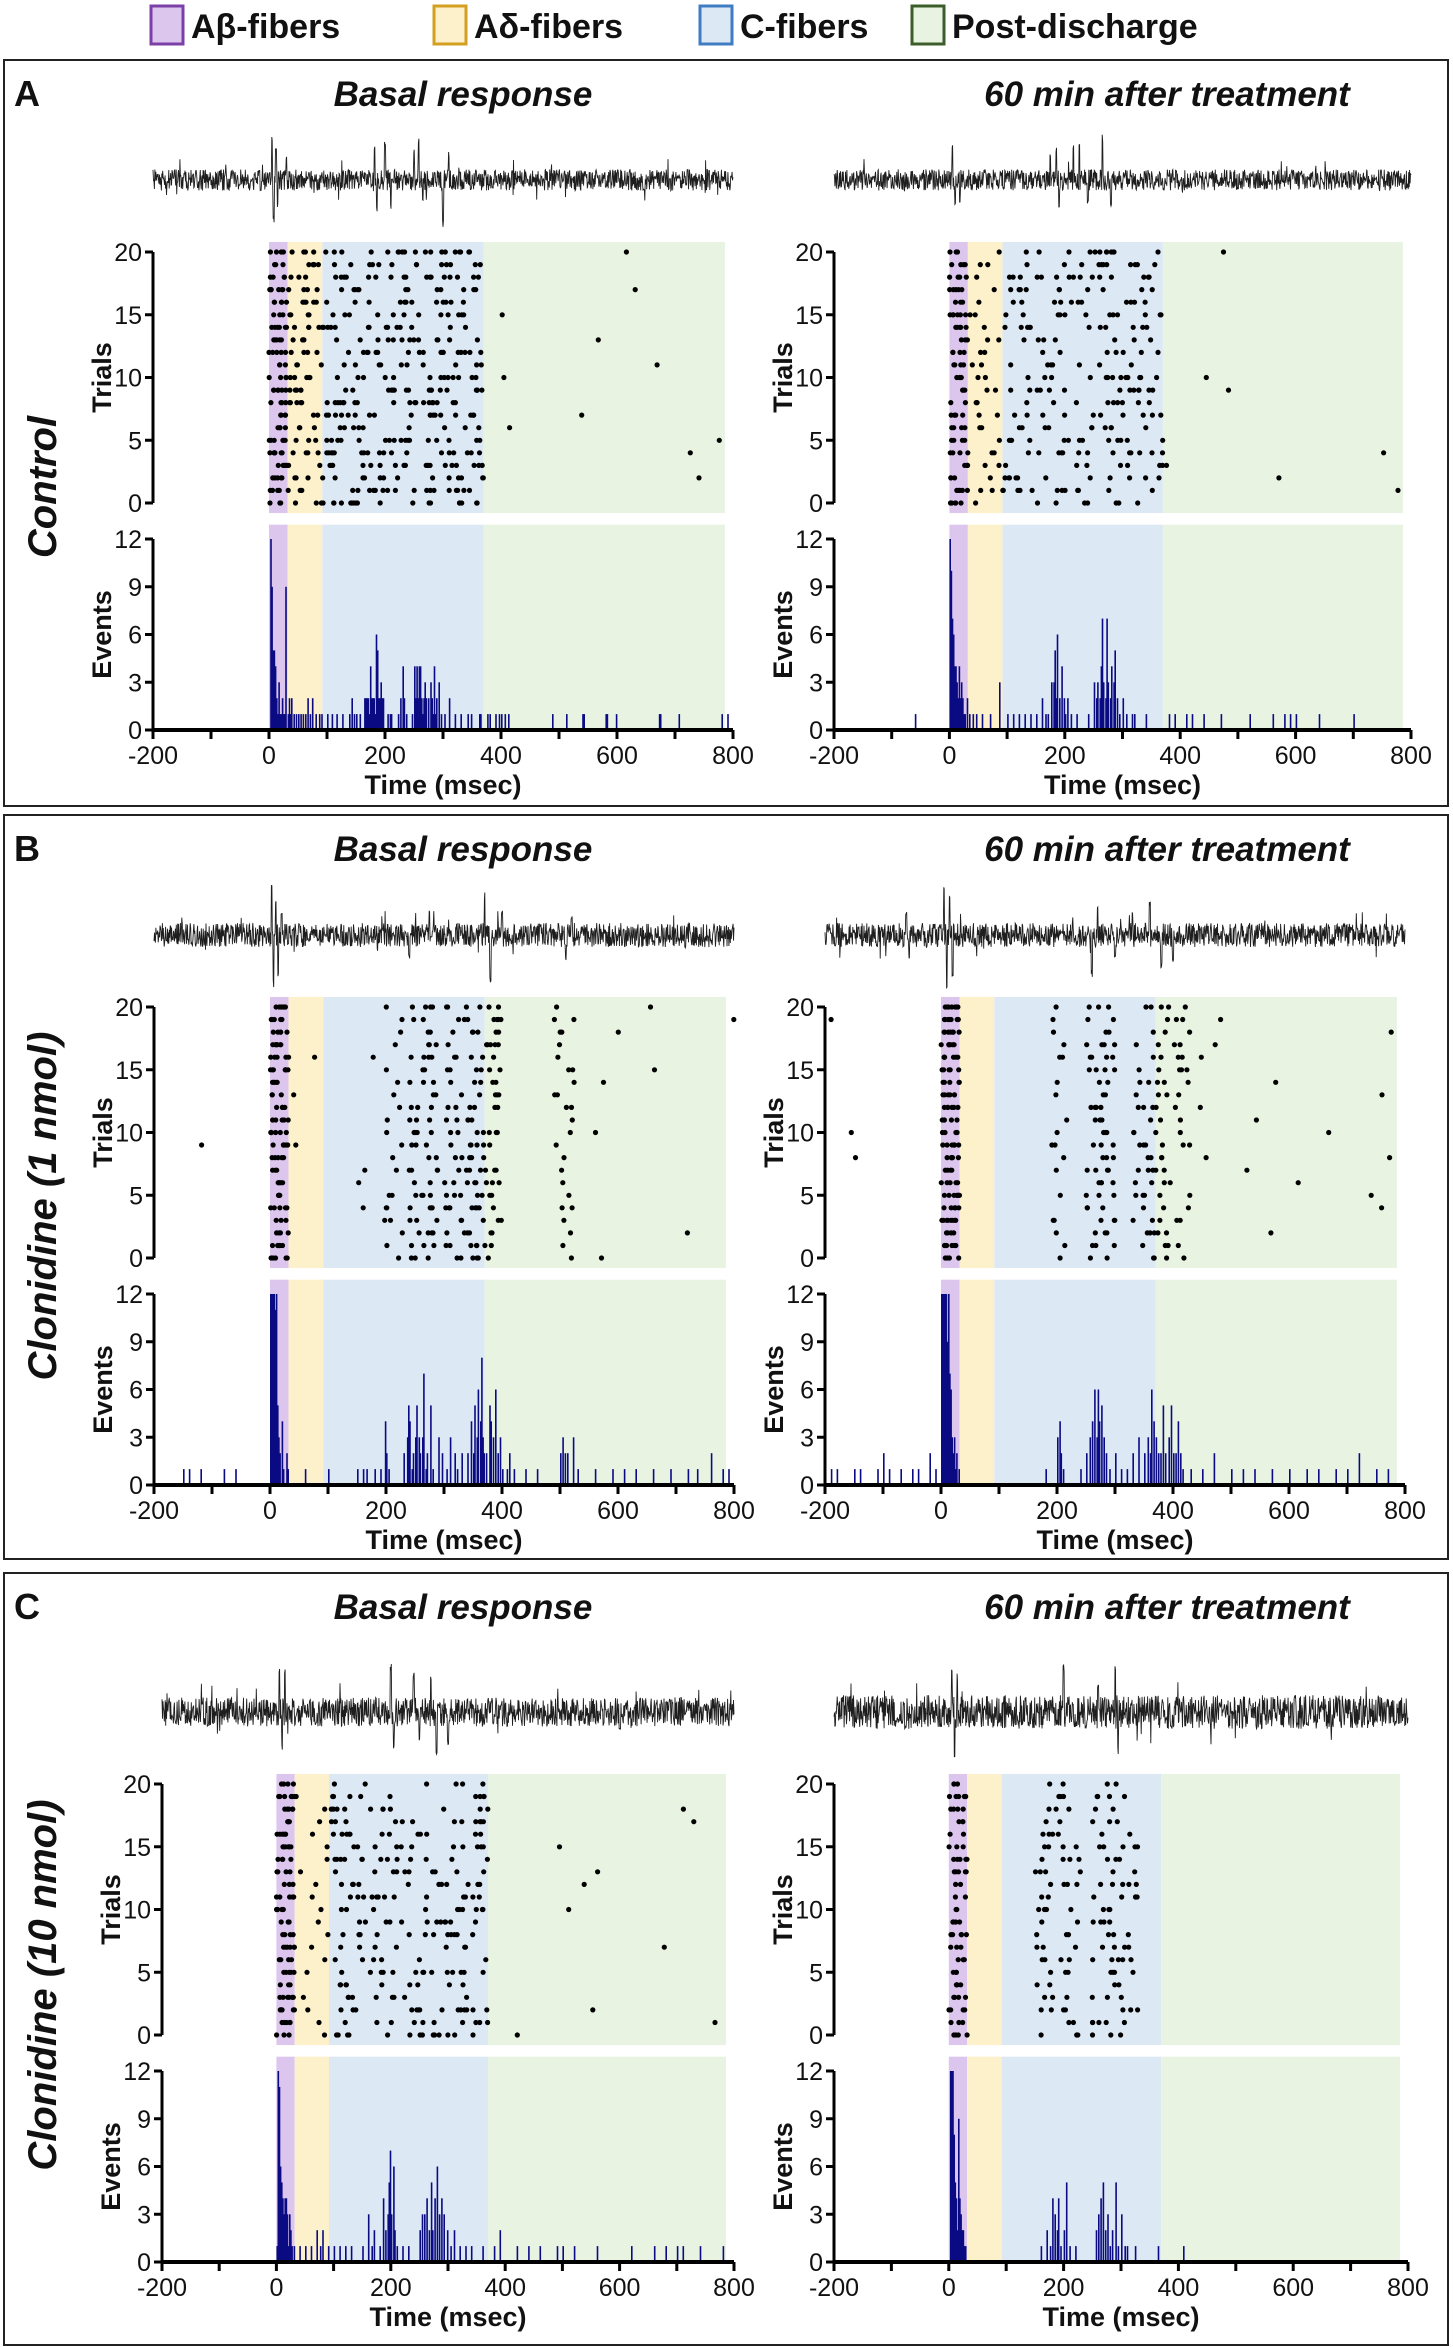  Describe the element at coordinates (136, 1438) in the screenshot. I see `hist-y-tick-label: 3` at that location.